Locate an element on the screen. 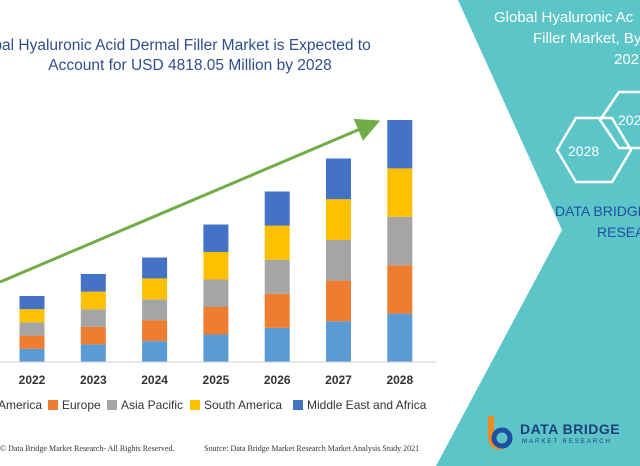 This screenshot has height=466, width=640. bar-2027-south-america is located at coordinates (338, 219).